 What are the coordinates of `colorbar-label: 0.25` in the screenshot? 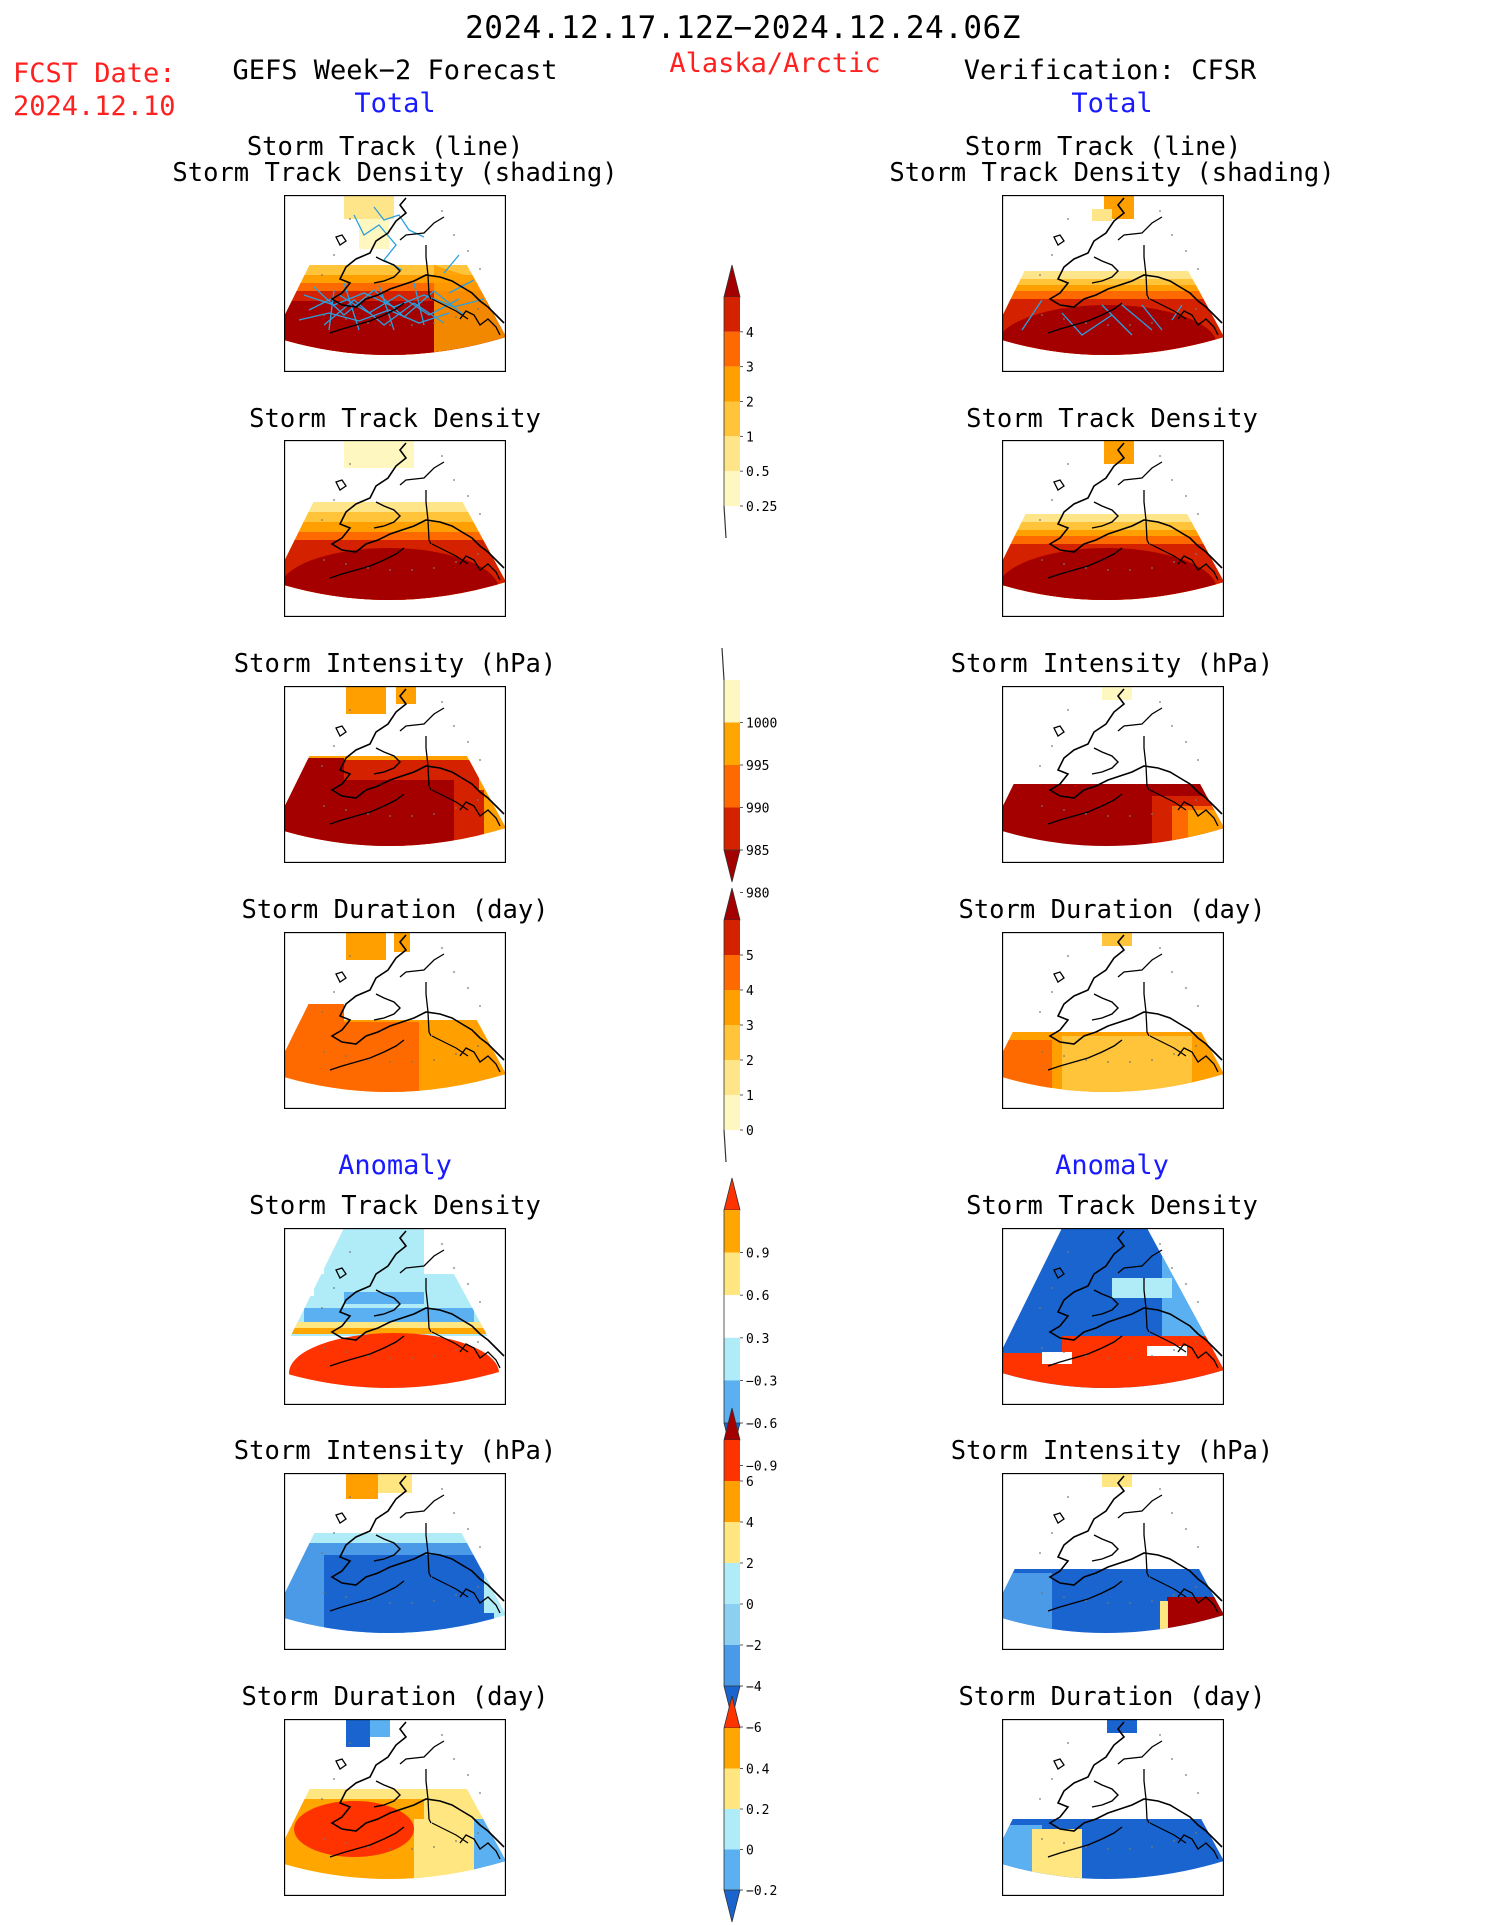 It's located at (761, 507).